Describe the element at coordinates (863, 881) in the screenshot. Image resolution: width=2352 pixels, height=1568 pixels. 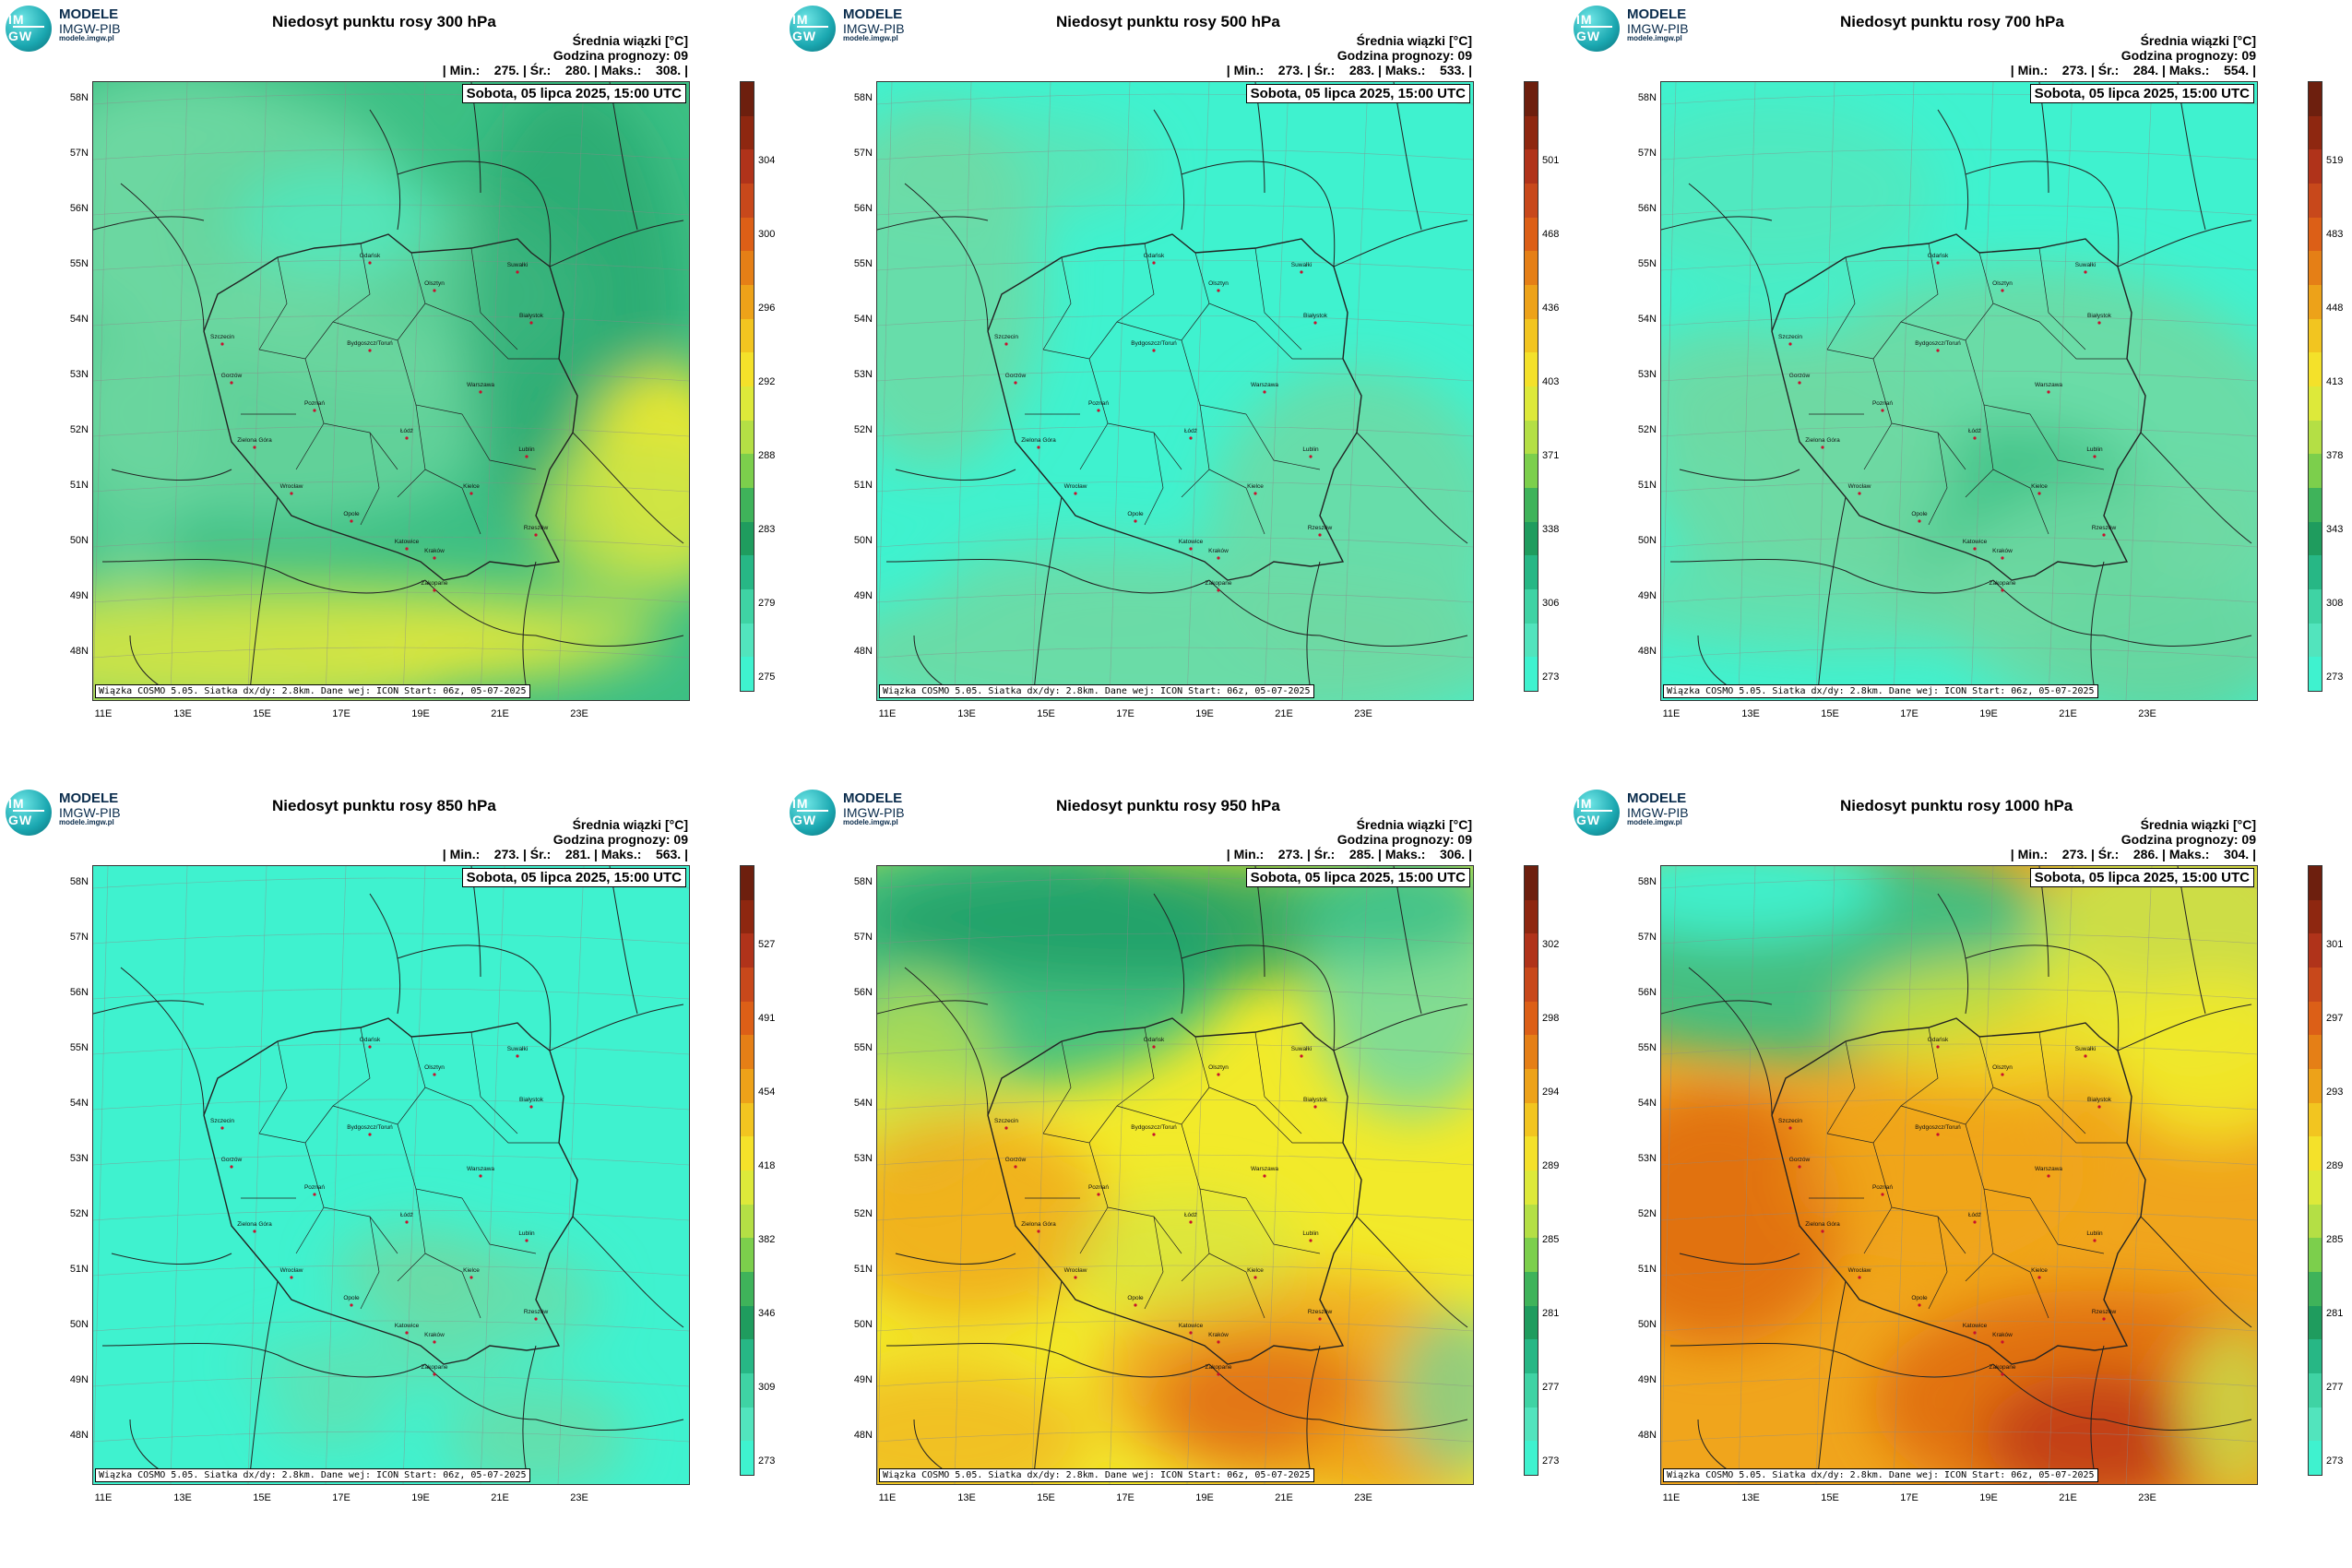
I see `latitude-tick-label: 58N` at that location.